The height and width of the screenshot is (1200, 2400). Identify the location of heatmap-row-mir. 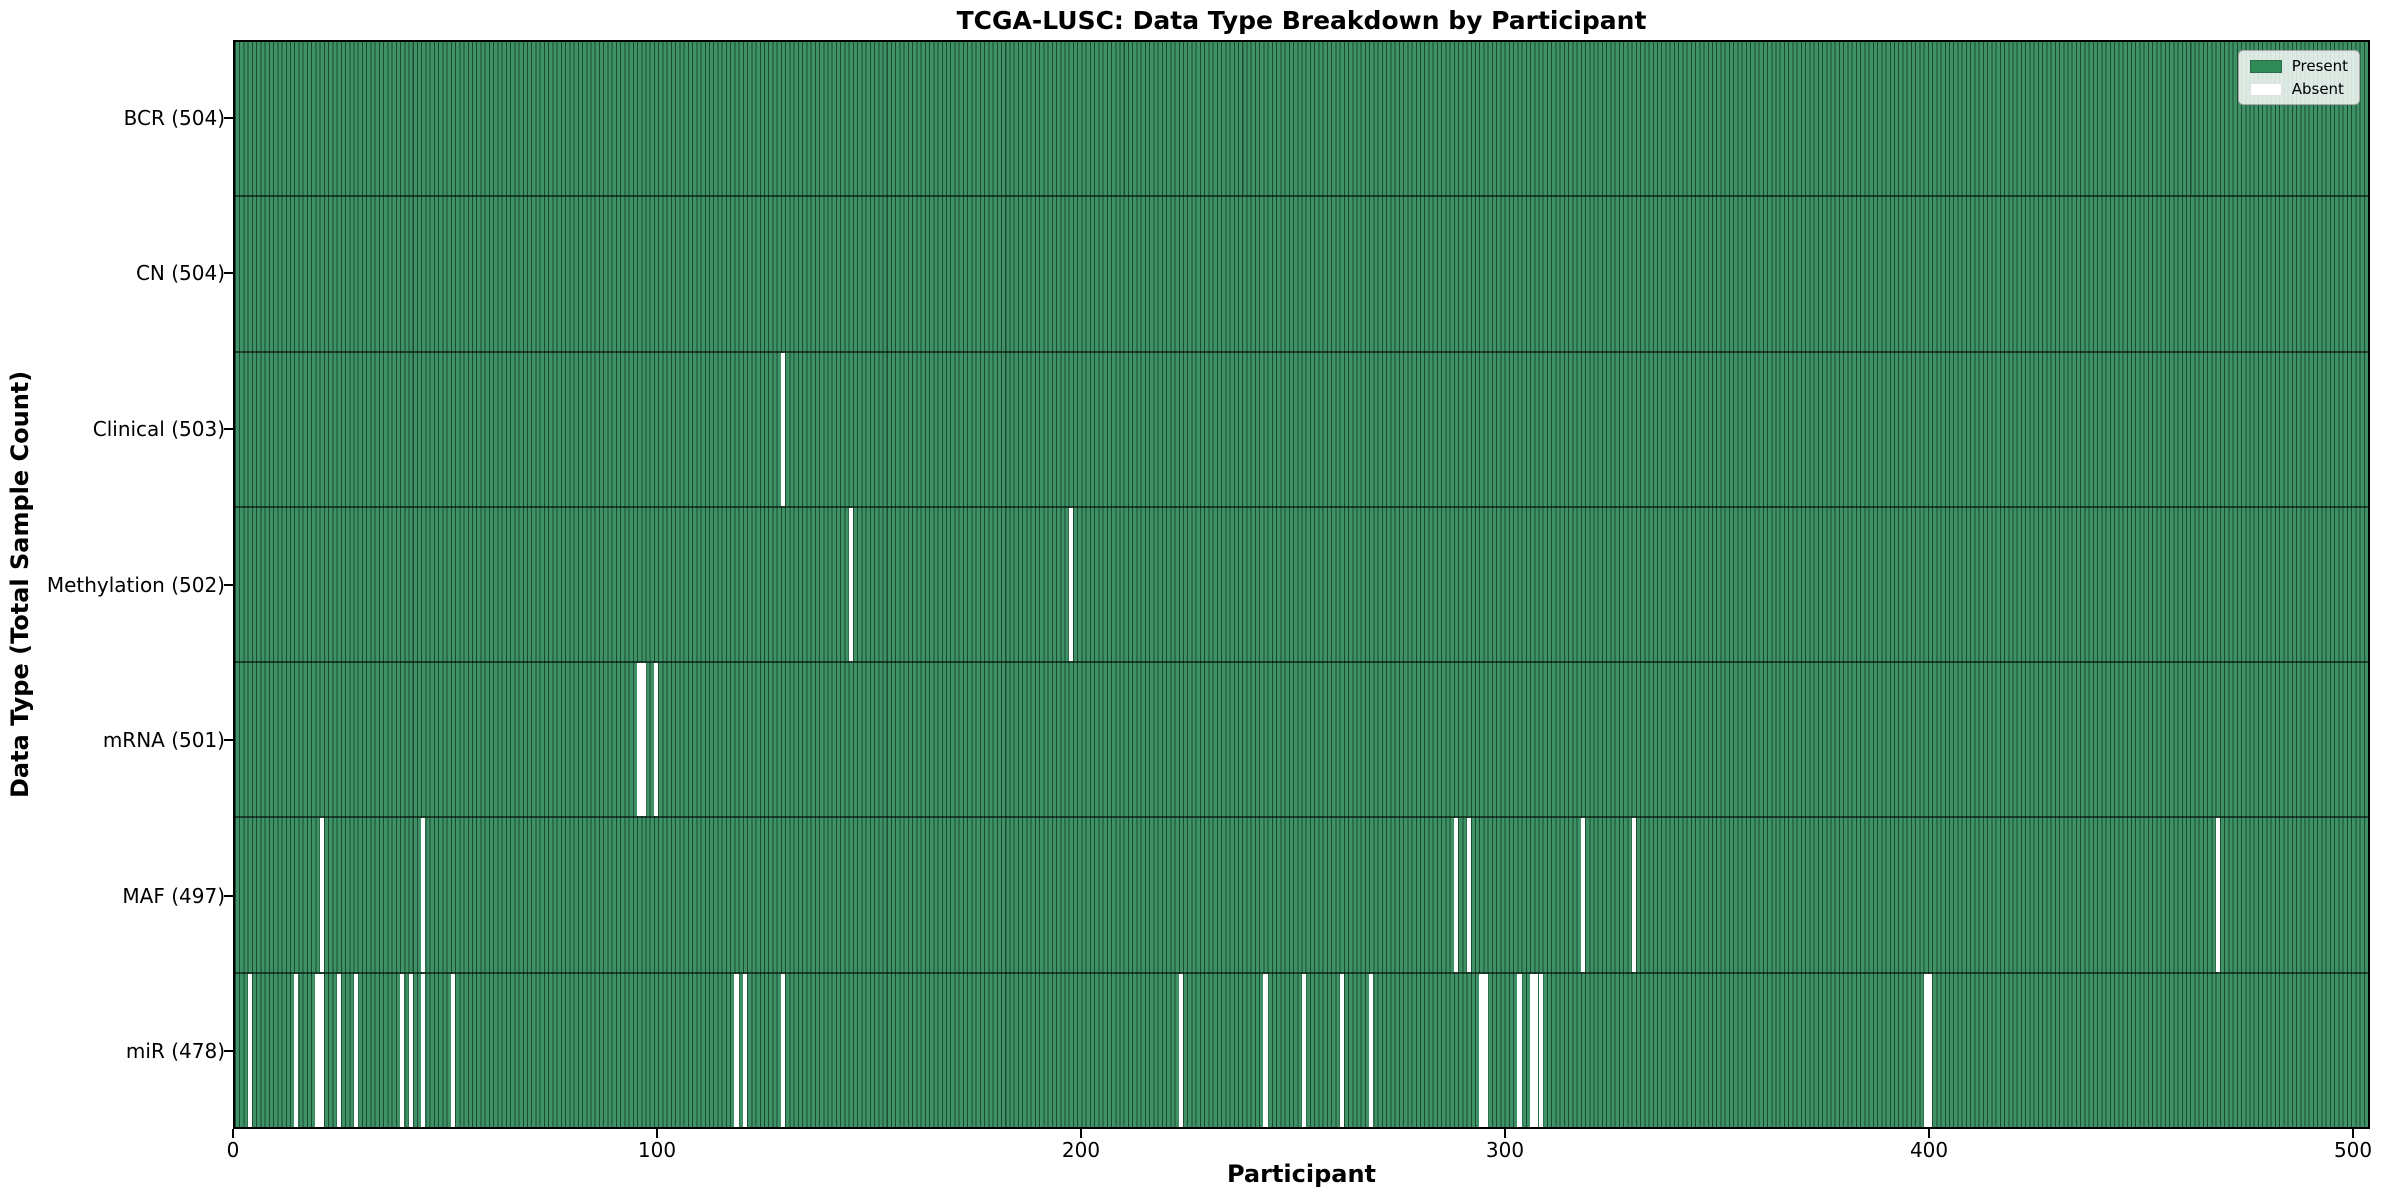
(1301, 1049).